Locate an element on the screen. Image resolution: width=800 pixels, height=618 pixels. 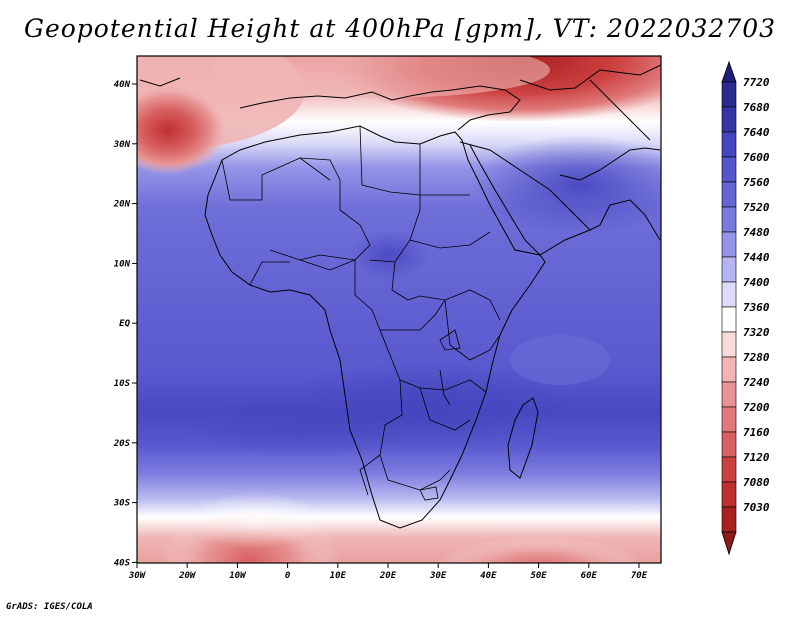
credit-text: GrADS: IGES/COLA is located at coordinates (49, 607).